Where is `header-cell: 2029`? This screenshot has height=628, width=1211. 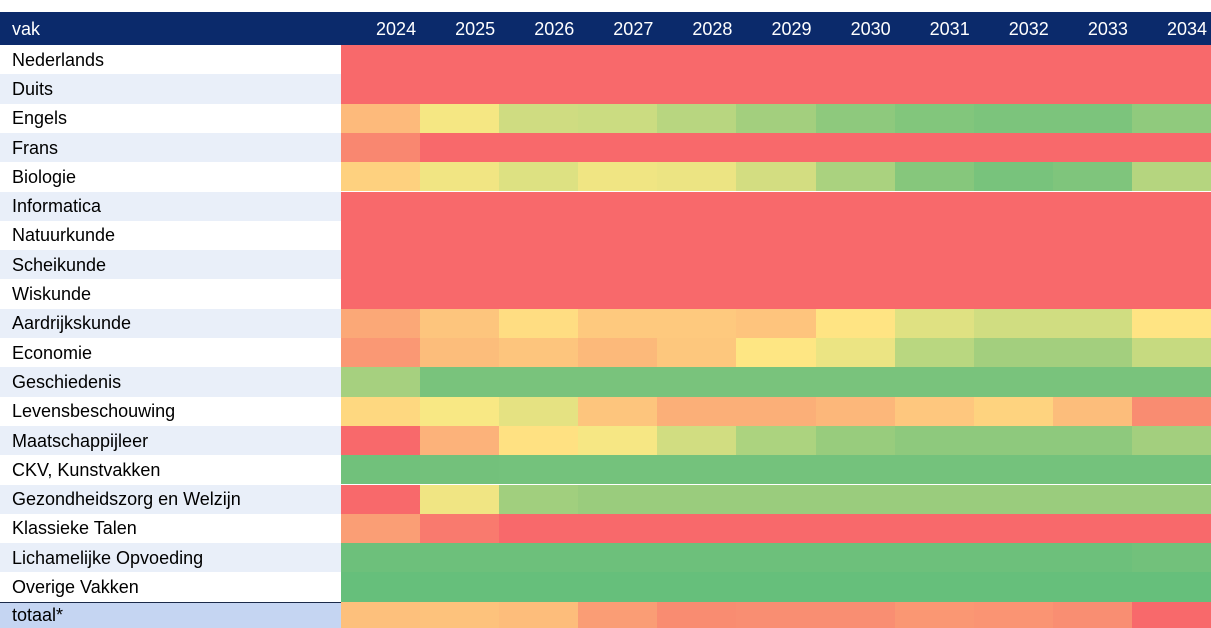
header-cell: 2029 is located at coordinates (776, 28).